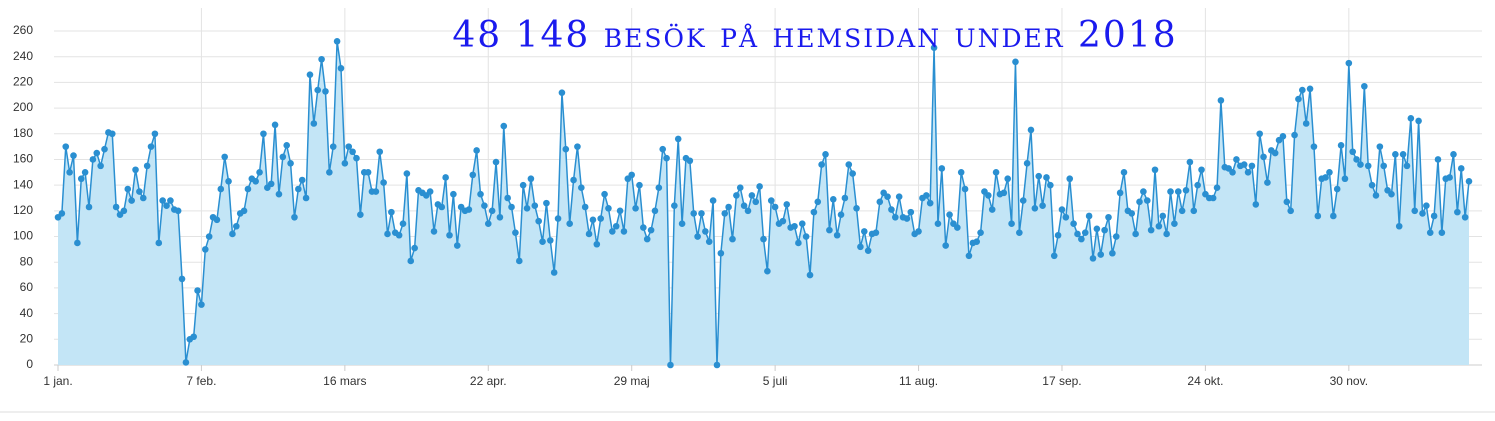 The height and width of the screenshot is (421, 1495). I want to click on y-tick-label: 120, so click(23, 210).